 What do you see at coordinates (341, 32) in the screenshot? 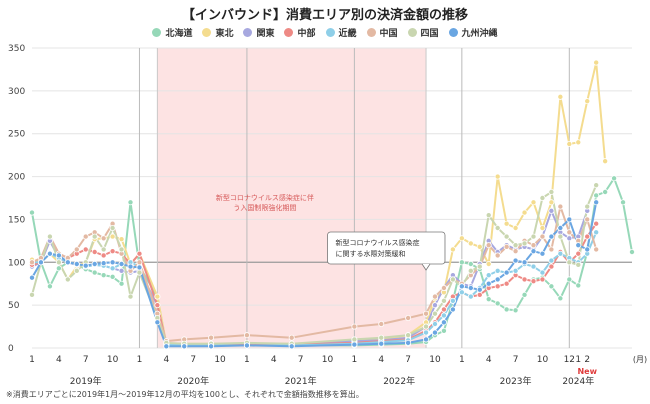
I see `legend-item: 近畿` at bounding box center [341, 32].